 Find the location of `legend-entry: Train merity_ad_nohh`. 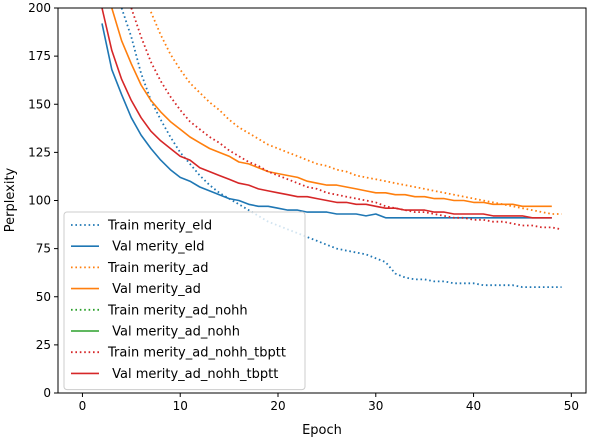

legend-entry: Train merity_ad_nohh is located at coordinates (177, 310).